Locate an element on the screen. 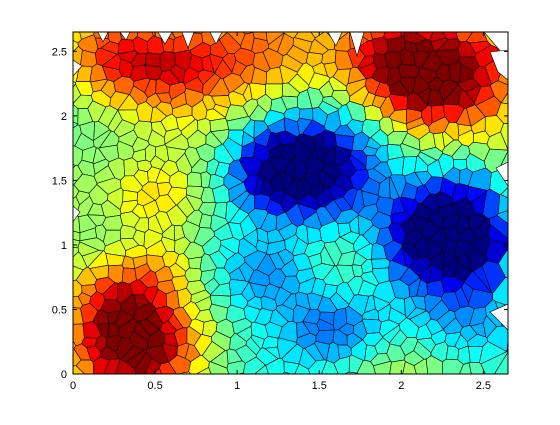 This screenshot has height=425, width=560. x-tick-label: 0.5 is located at coordinates (154, 386).